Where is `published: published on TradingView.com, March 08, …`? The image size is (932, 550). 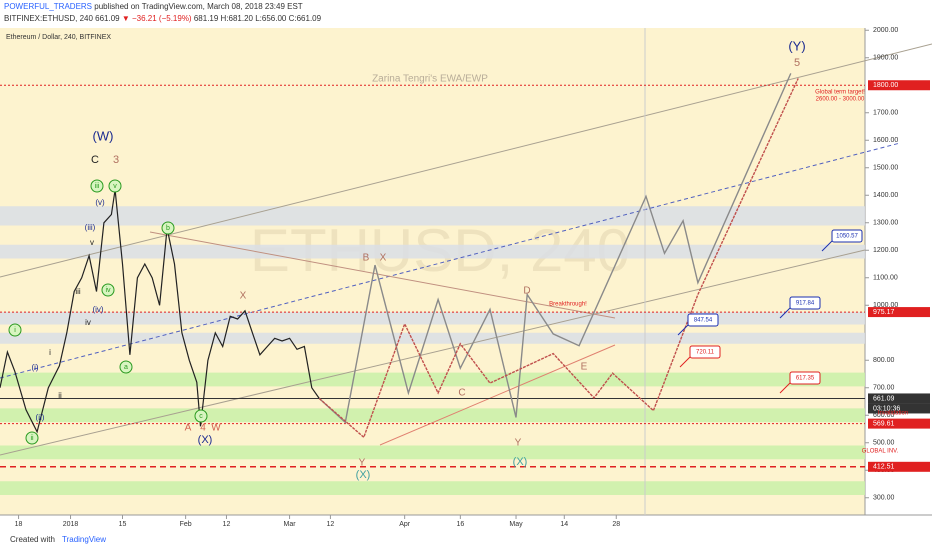 published: published on TradingView.com, March 08, … is located at coordinates (198, 6).